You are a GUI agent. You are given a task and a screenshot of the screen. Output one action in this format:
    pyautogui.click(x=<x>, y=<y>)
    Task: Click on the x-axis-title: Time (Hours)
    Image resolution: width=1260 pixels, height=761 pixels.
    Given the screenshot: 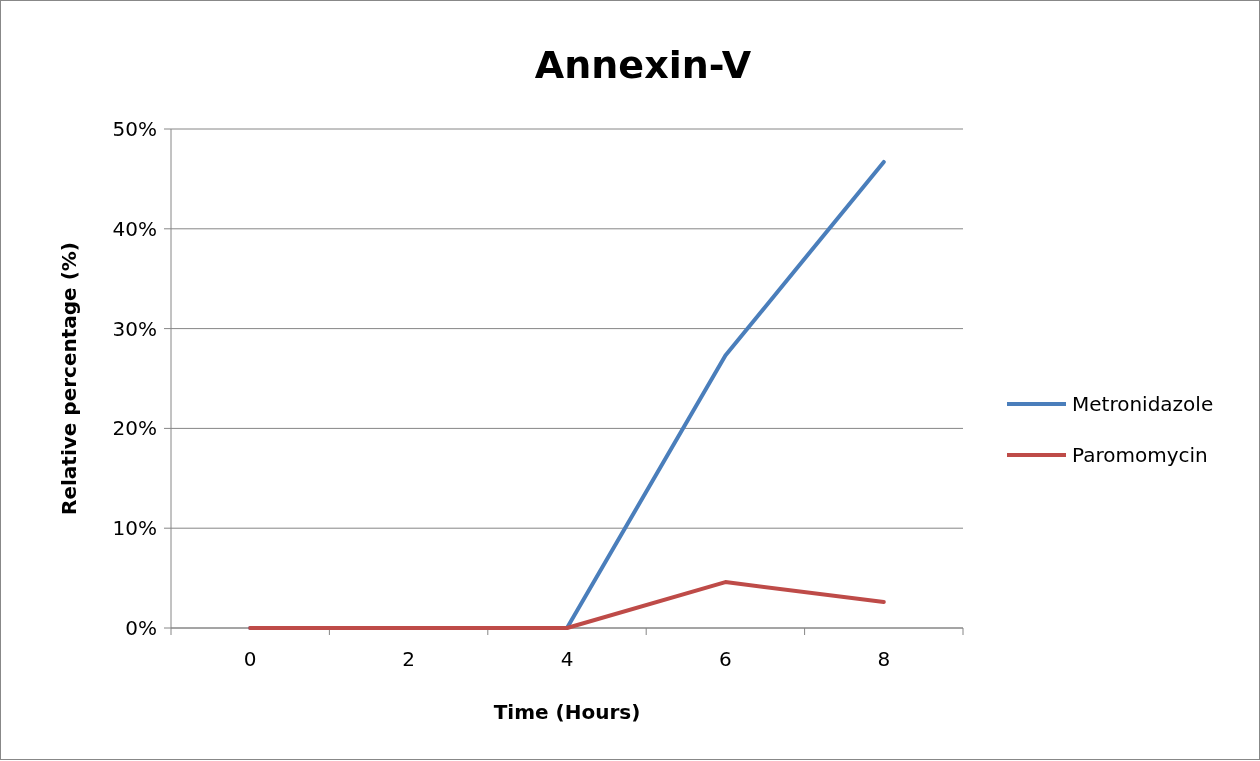 What is the action you would take?
    pyautogui.click(x=567, y=712)
    